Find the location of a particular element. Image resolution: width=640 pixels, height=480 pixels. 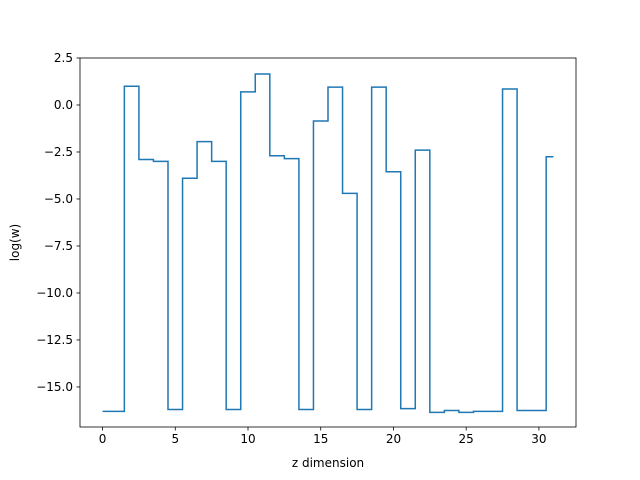

y-tick-label: −2.5 is located at coordinates (58, 152).